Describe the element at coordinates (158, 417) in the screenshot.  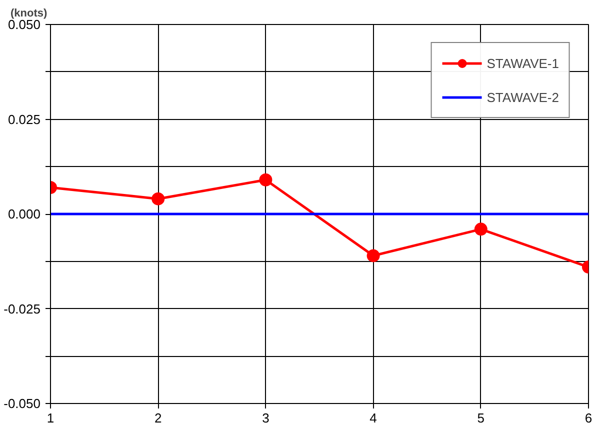
I see `x-tick-label: 2` at that location.